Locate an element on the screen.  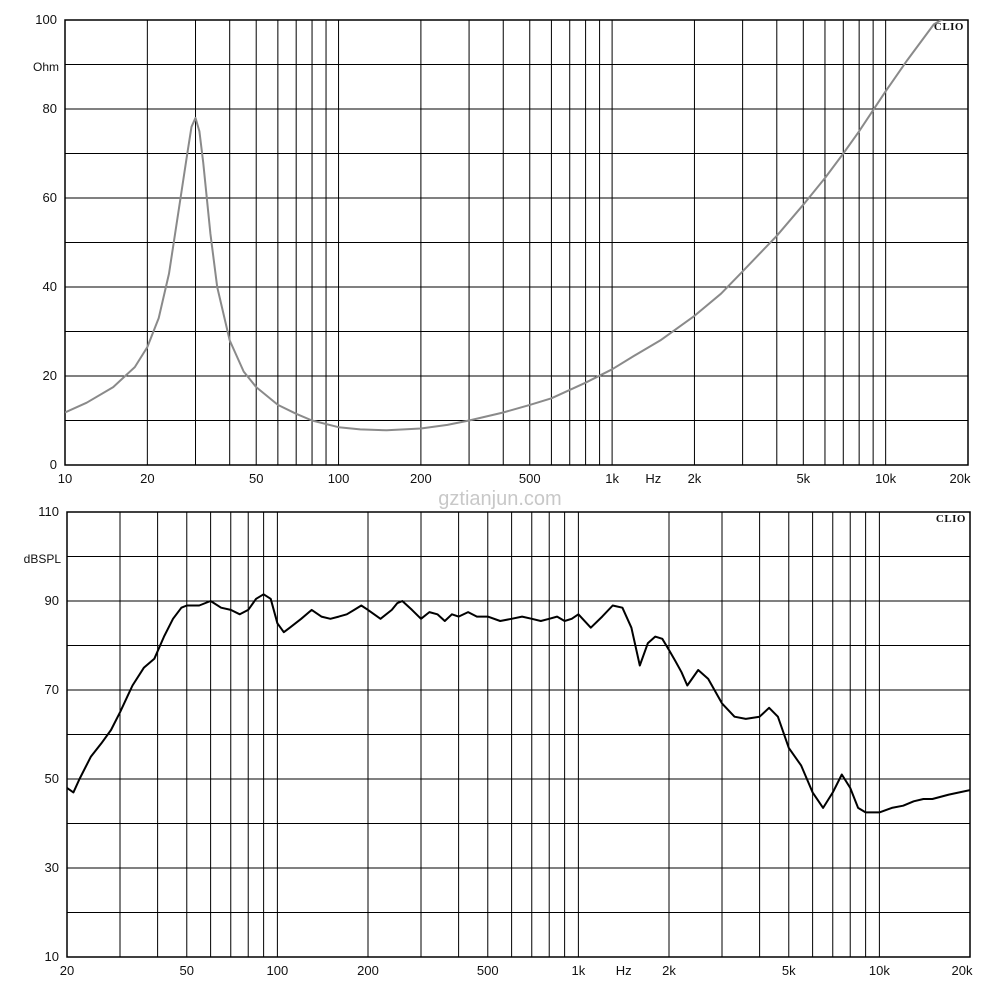
y-tick-label: 0 is located at coordinates (53, 464).